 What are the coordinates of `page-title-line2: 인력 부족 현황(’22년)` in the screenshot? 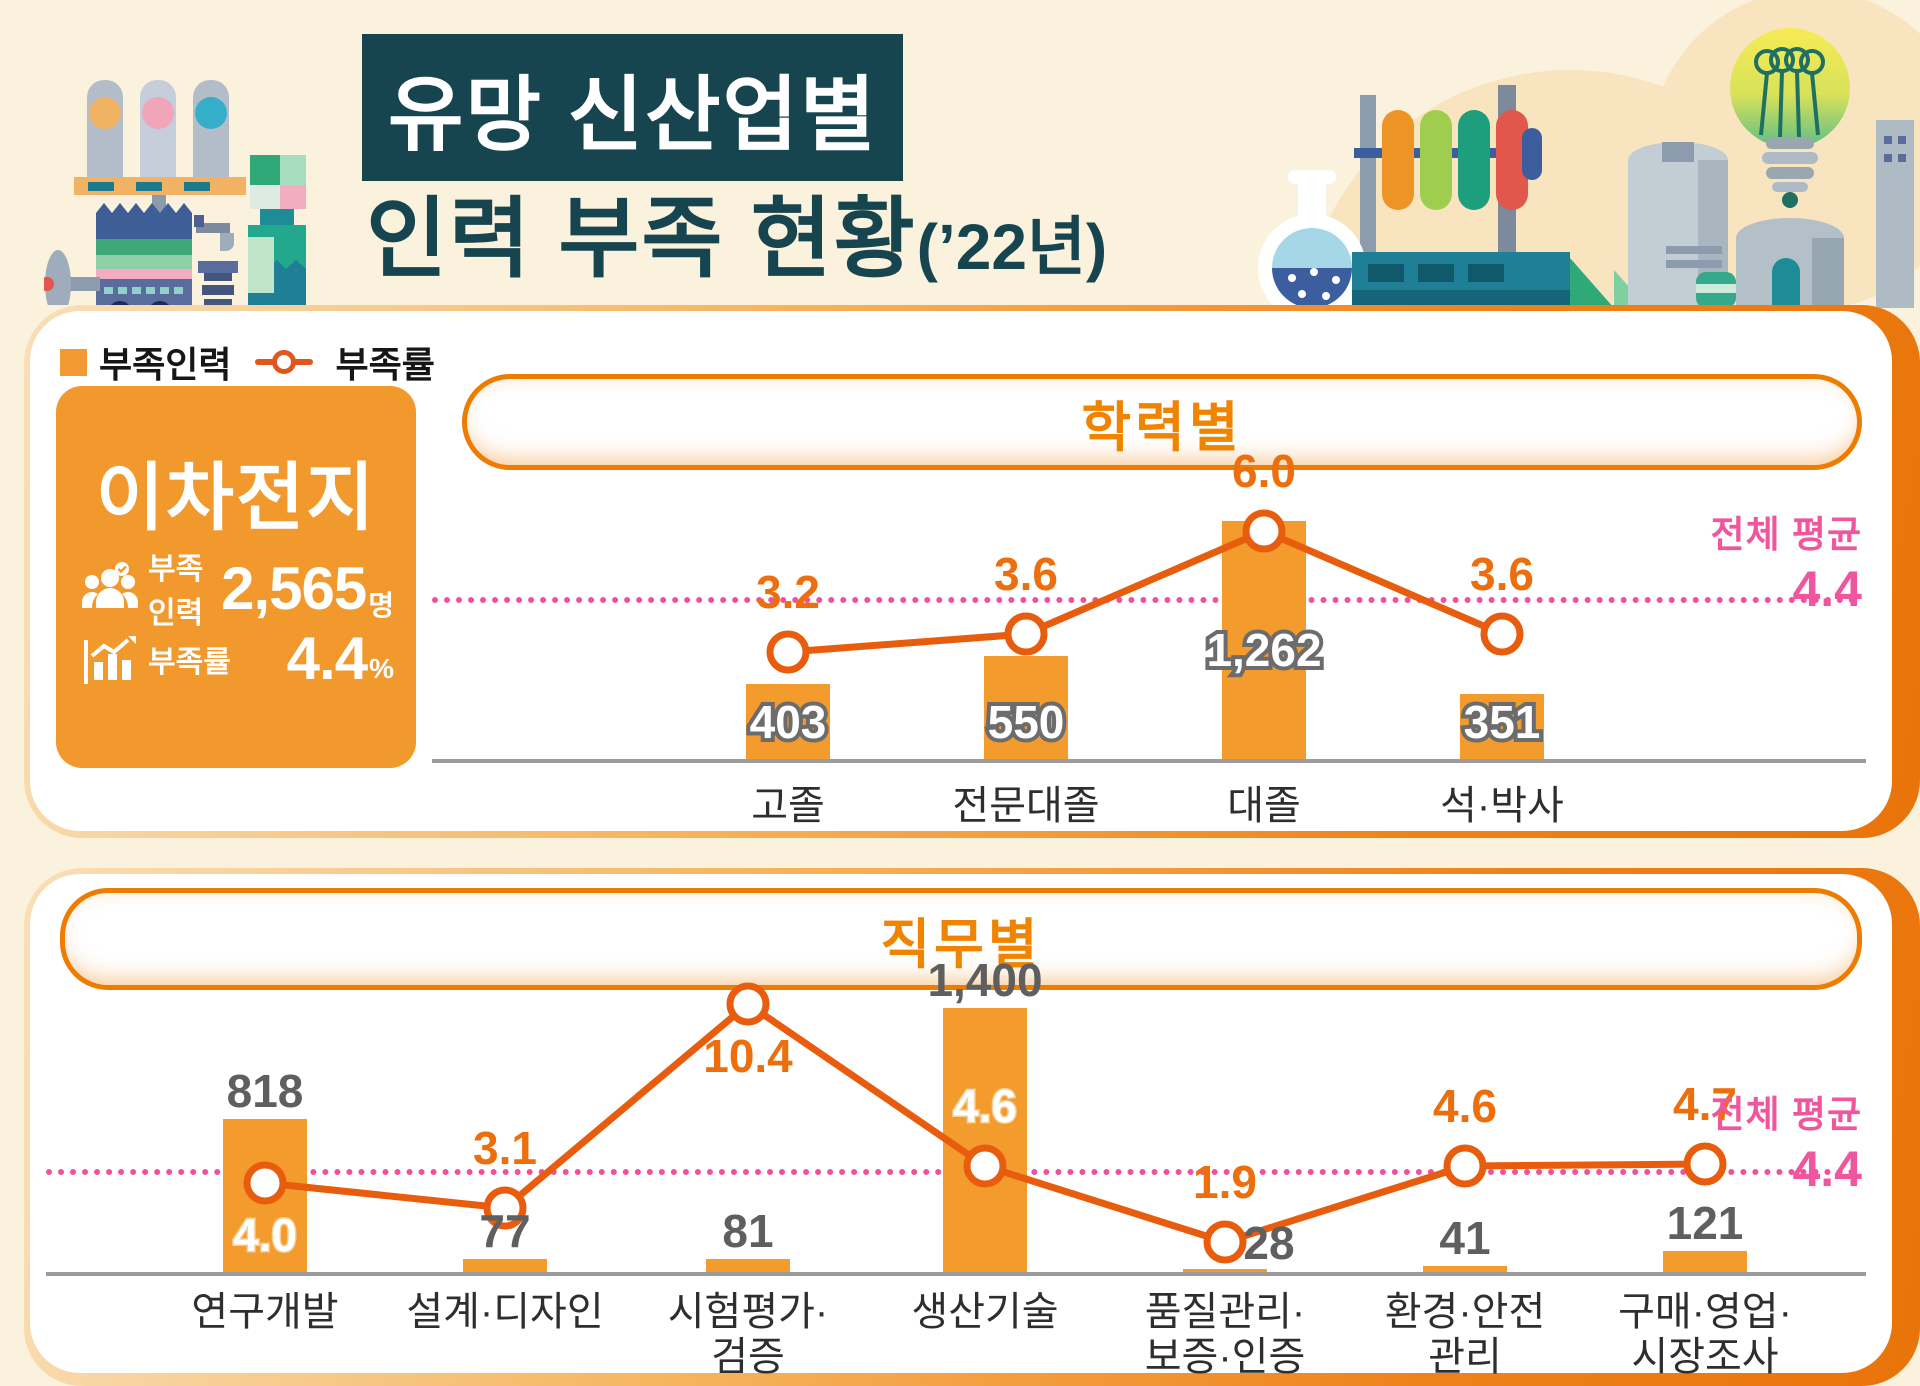 It's located at (737, 238).